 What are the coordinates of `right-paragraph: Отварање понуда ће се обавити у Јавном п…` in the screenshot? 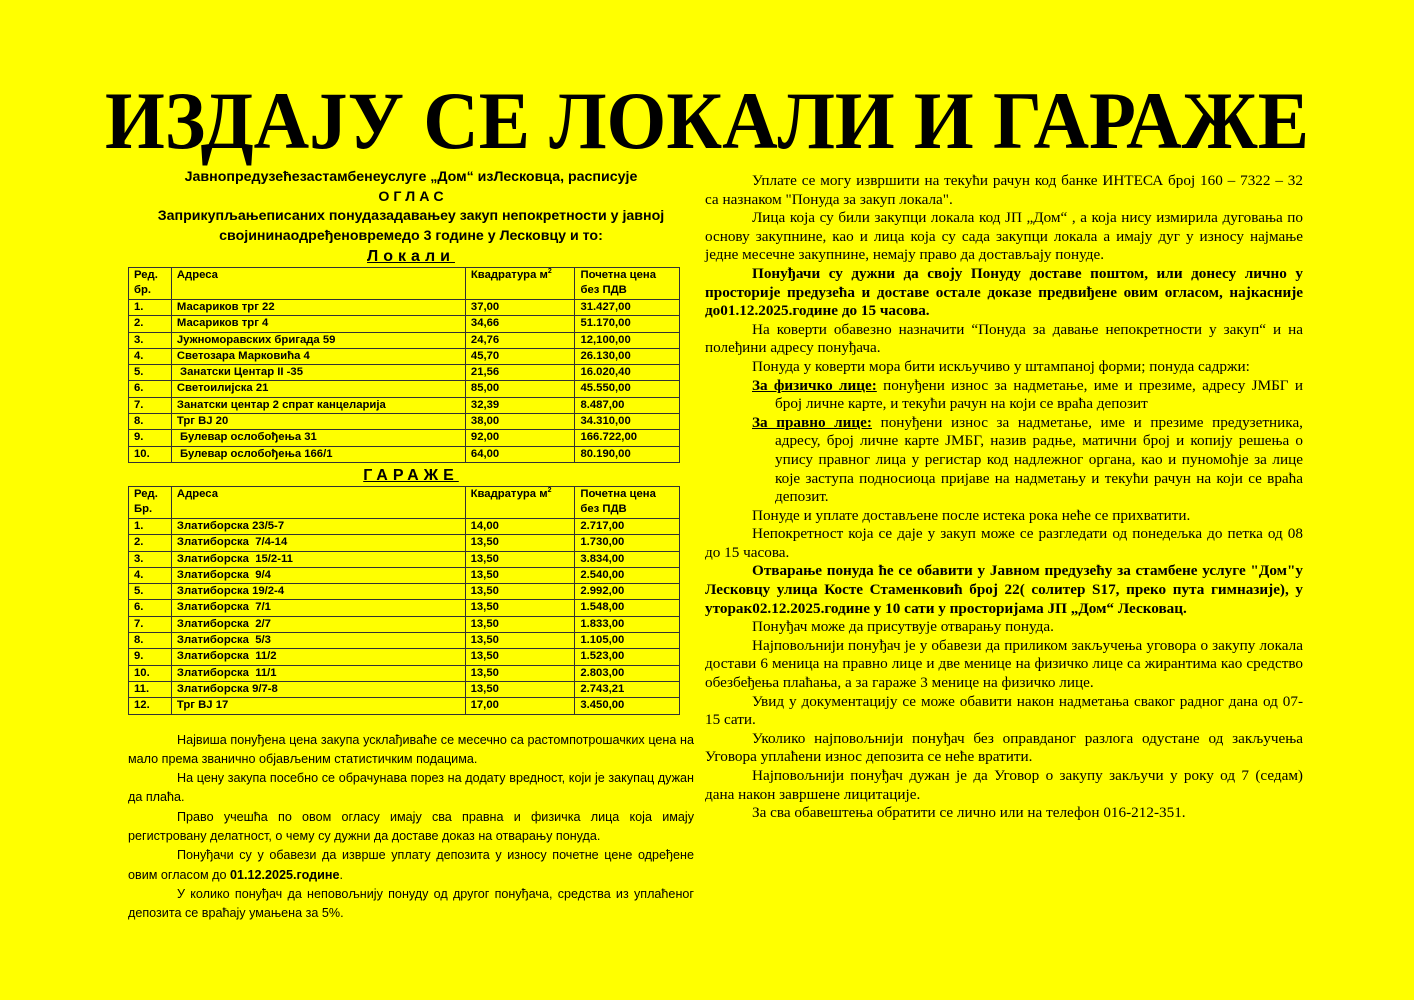 It's located at (1004, 590).